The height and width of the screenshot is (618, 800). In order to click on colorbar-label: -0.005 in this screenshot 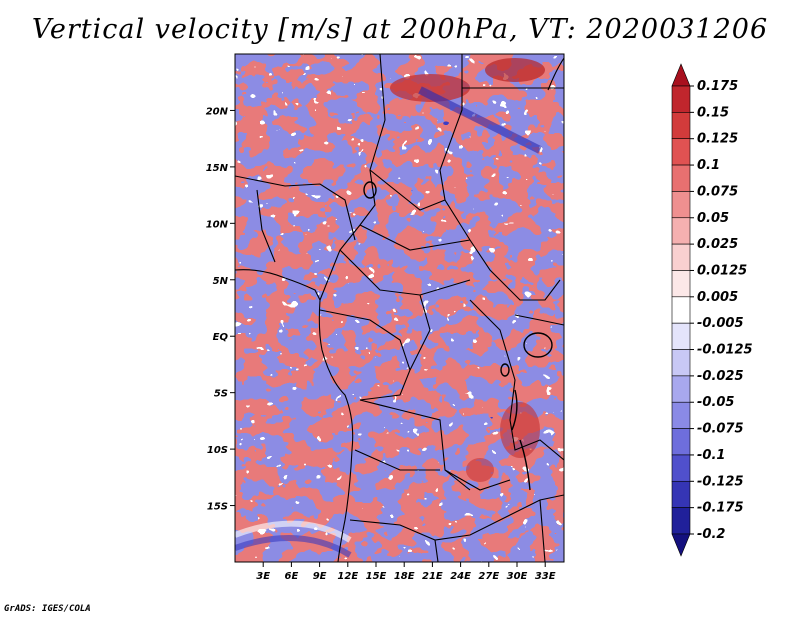, I will do `click(720, 323)`.